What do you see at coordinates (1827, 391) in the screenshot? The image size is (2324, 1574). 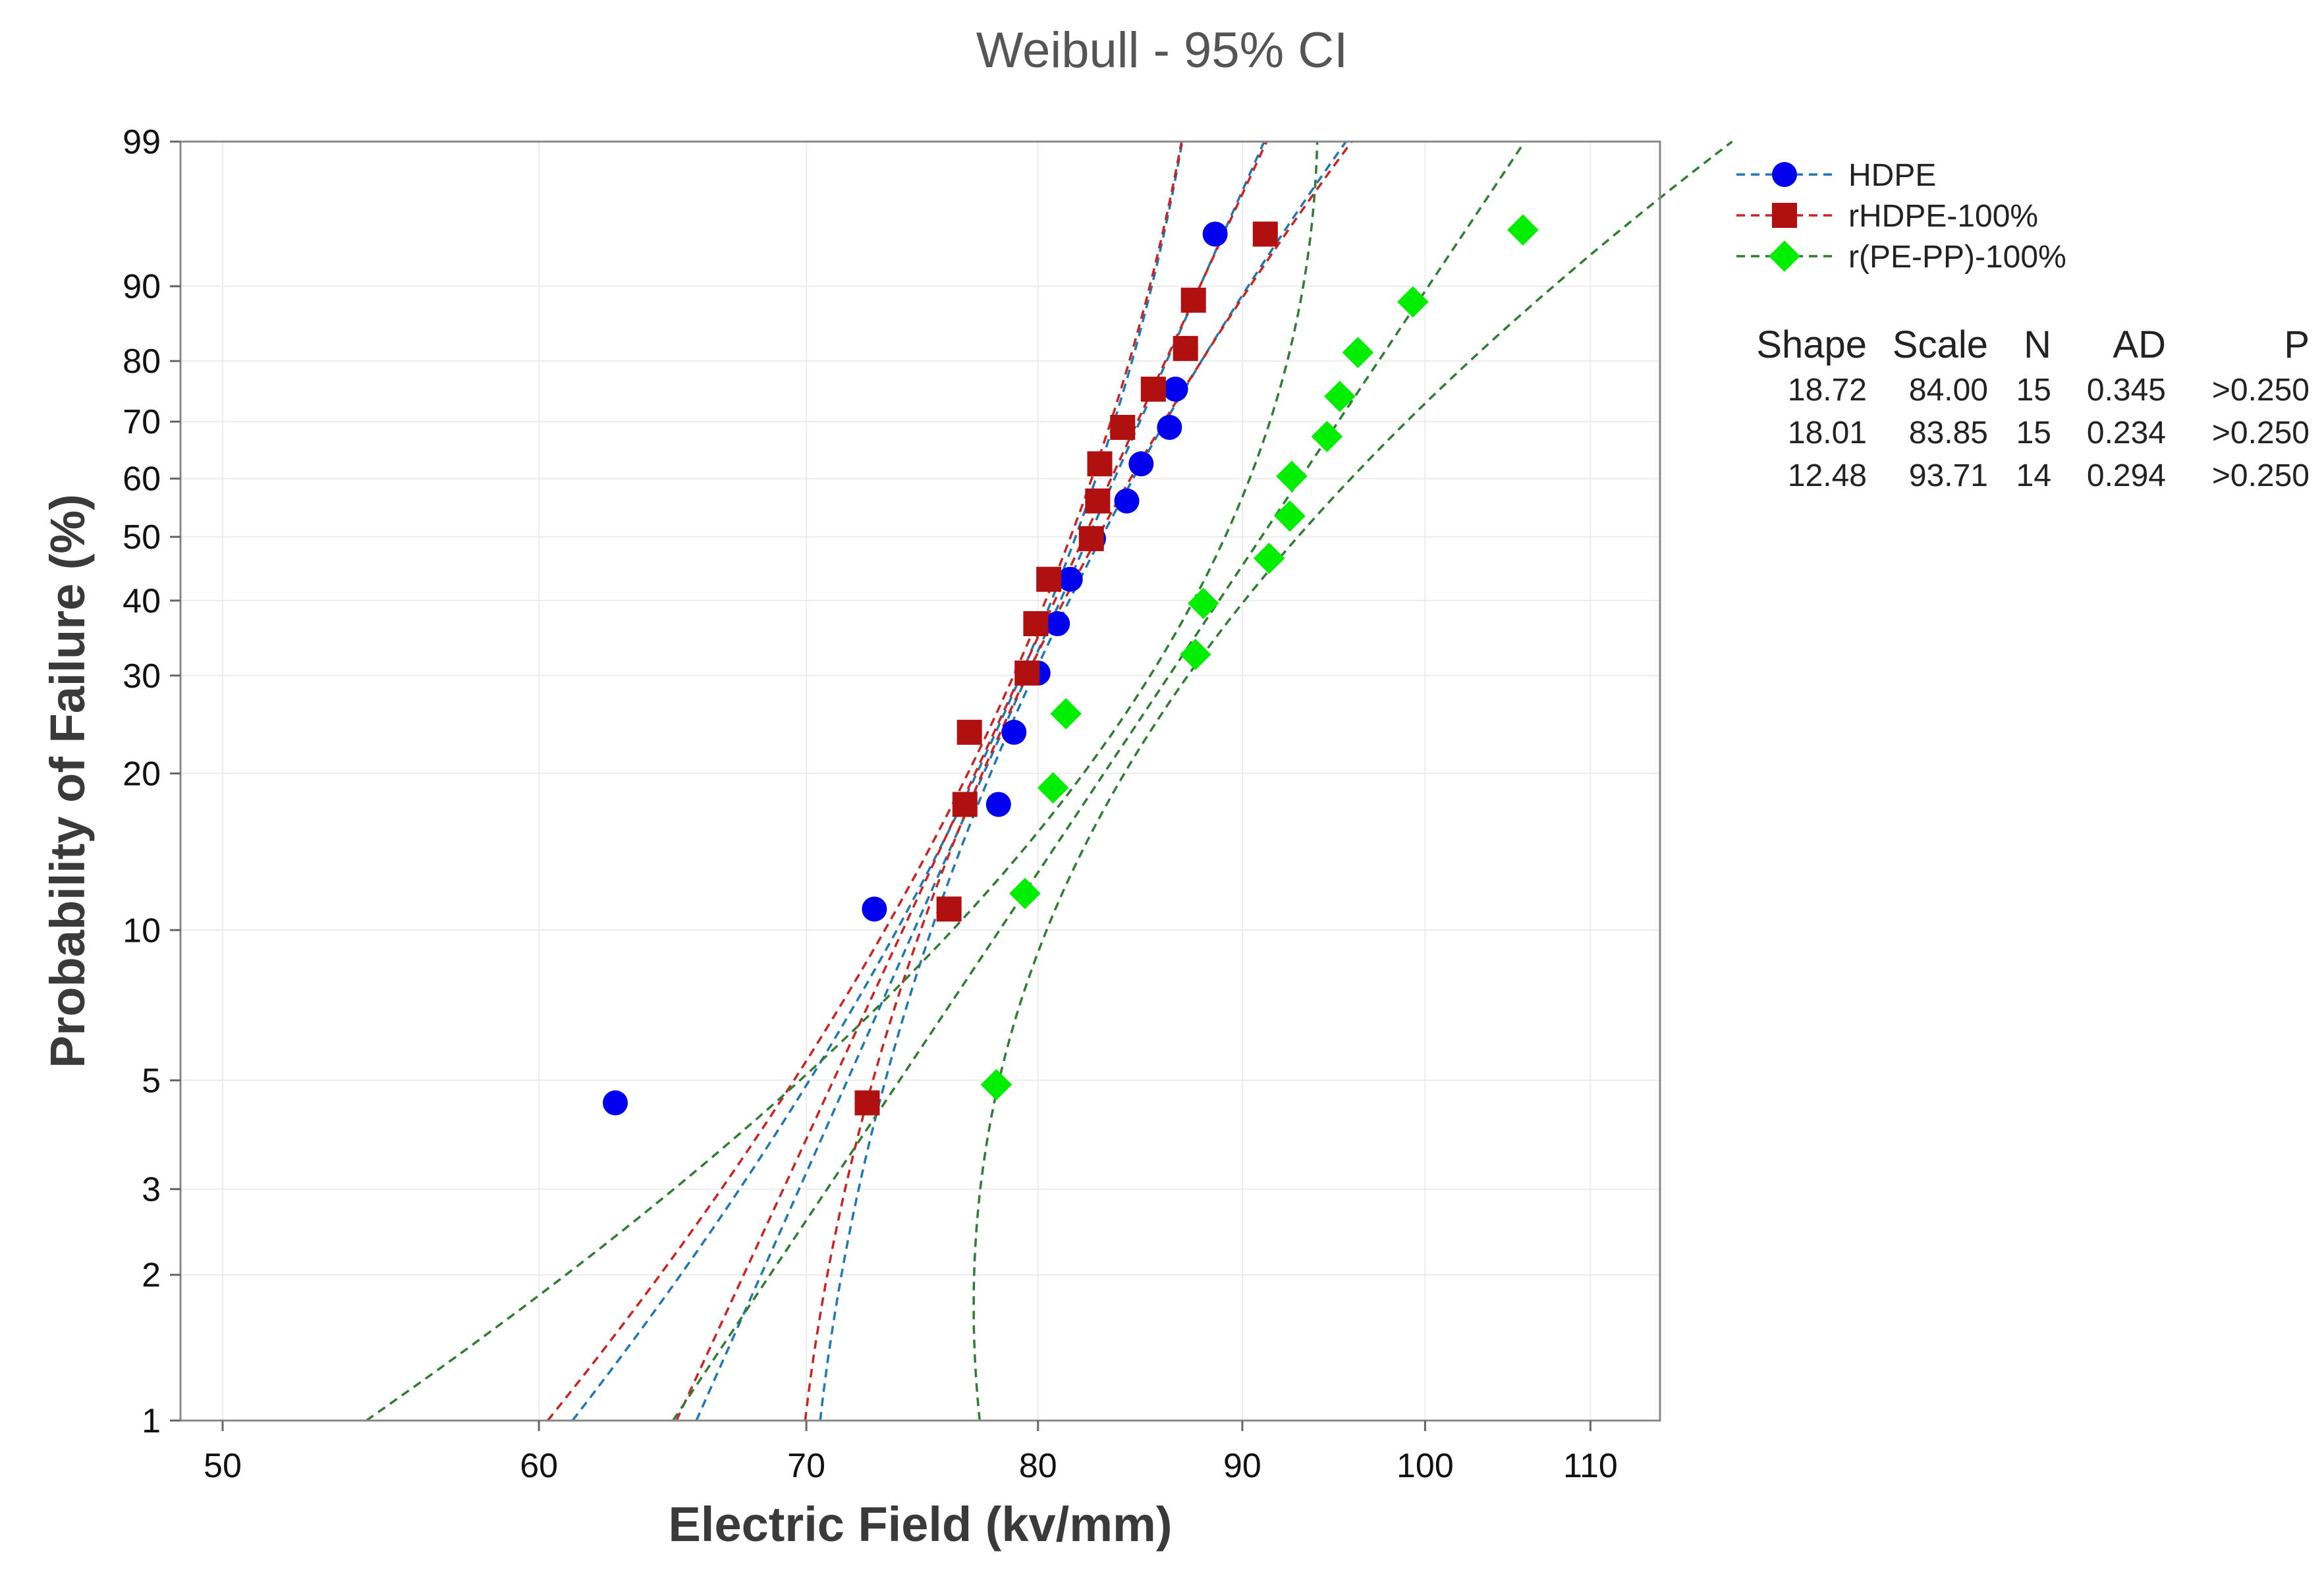 I see `stats-cell: 18.72` at bounding box center [1827, 391].